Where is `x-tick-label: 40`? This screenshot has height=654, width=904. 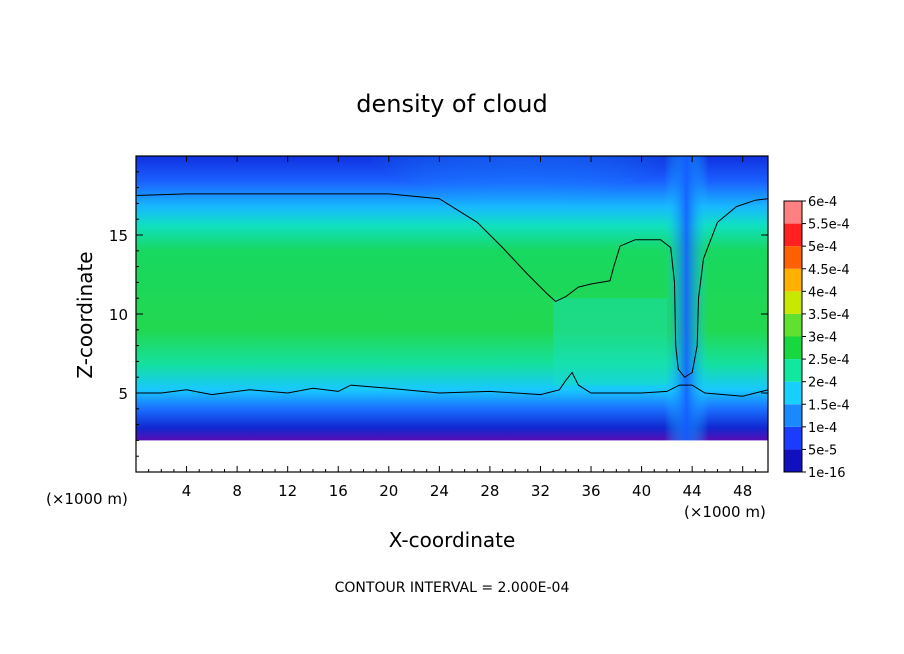
x-tick-label: 40 is located at coordinates (641, 491).